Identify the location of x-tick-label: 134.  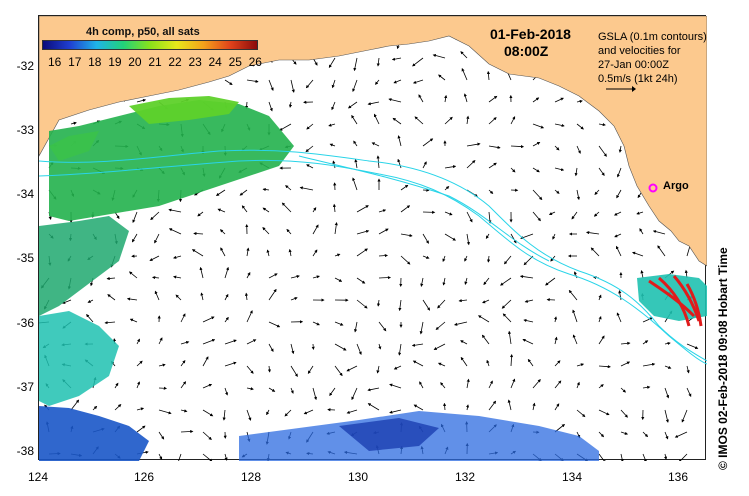
(572, 477).